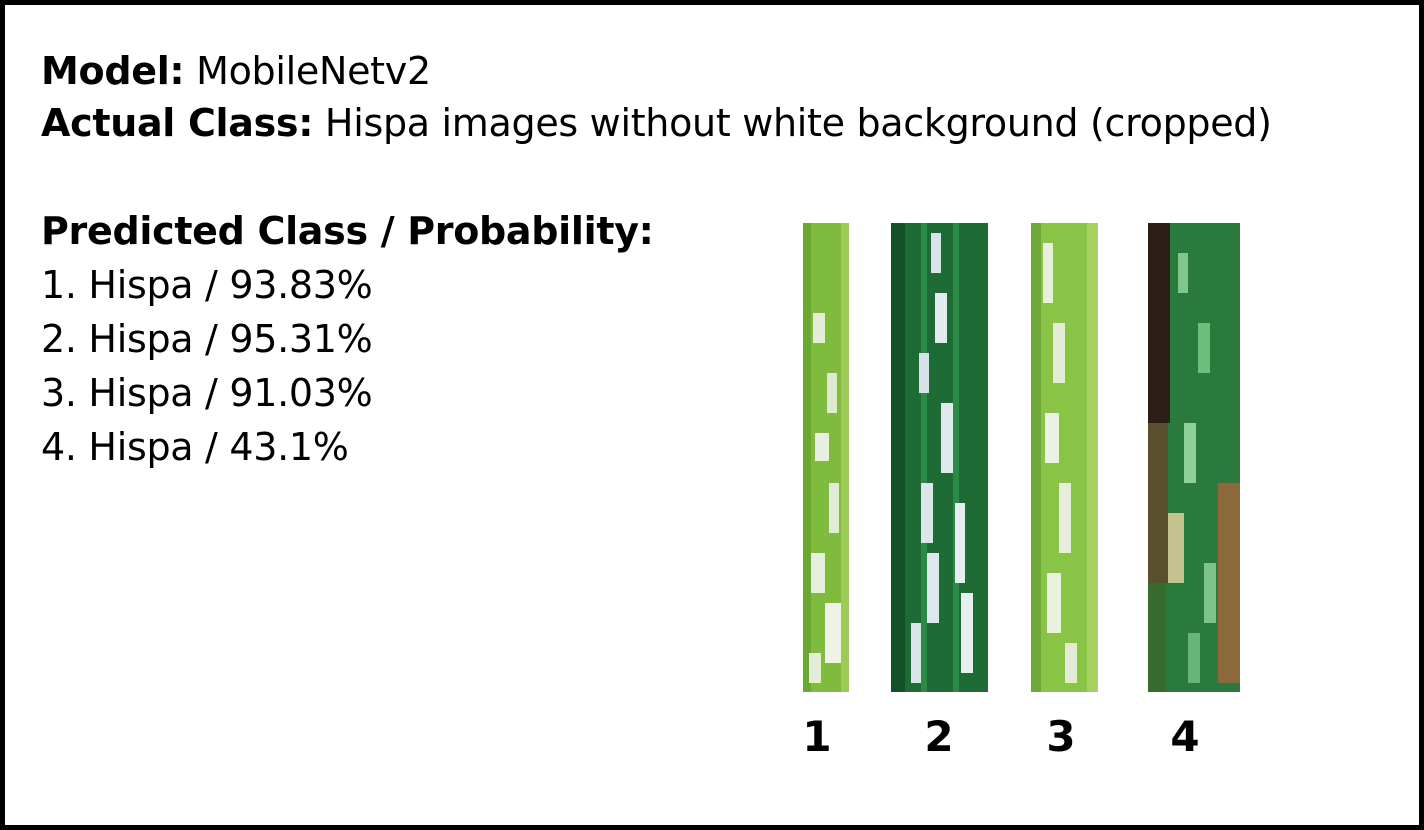 The width and height of the screenshot is (1424, 830). What do you see at coordinates (817, 736) in the screenshot?
I see `image-label-1: 1` at bounding box center [817, 736].